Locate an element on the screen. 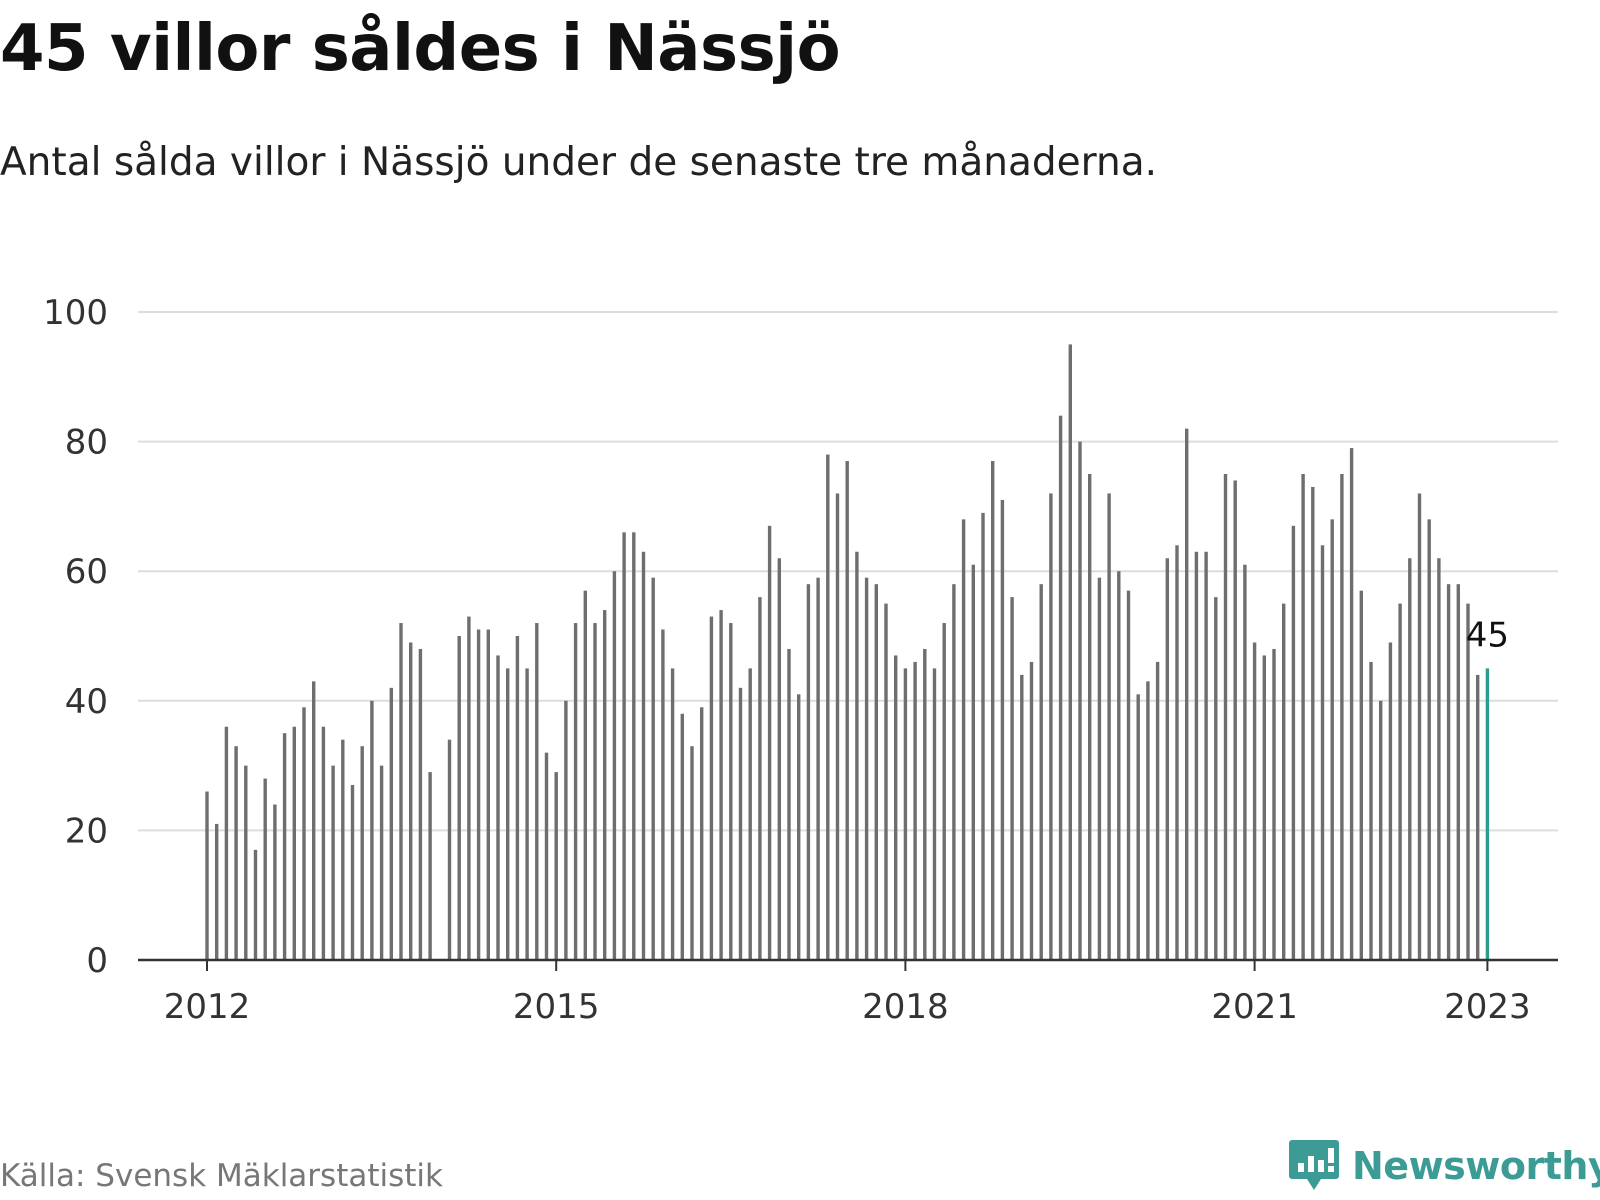  y-tick-label: 20 is located at coordinates (86, 831).